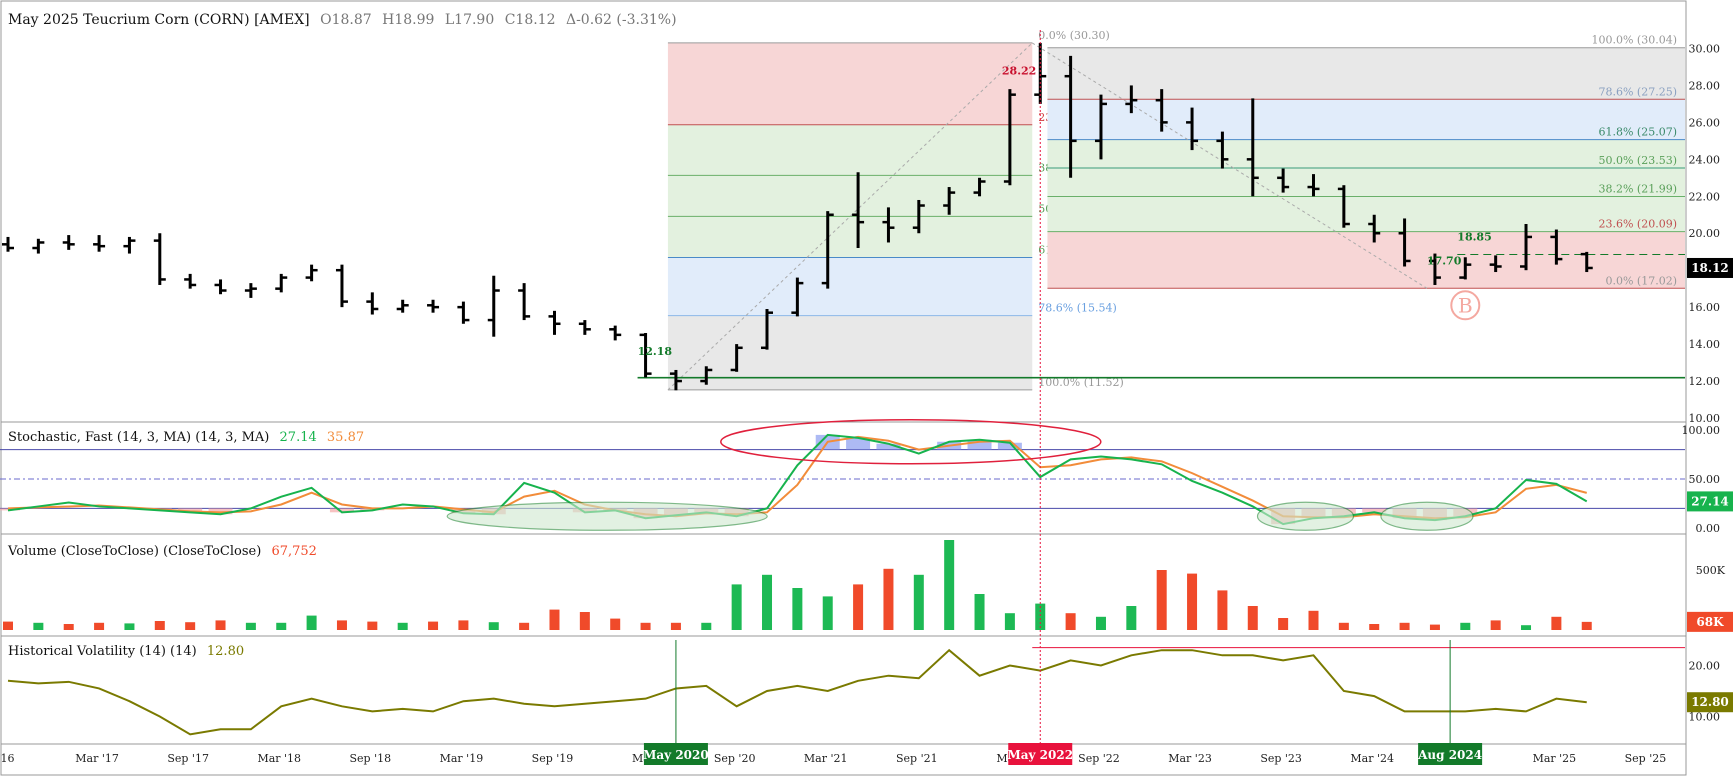 Image resolution: width=1735 pixels, height=776 pixels. What do you see at coordinates (341, 510) in the screenshot?
I see `stoch-oversold-fill` at bounding box center [341, 510].